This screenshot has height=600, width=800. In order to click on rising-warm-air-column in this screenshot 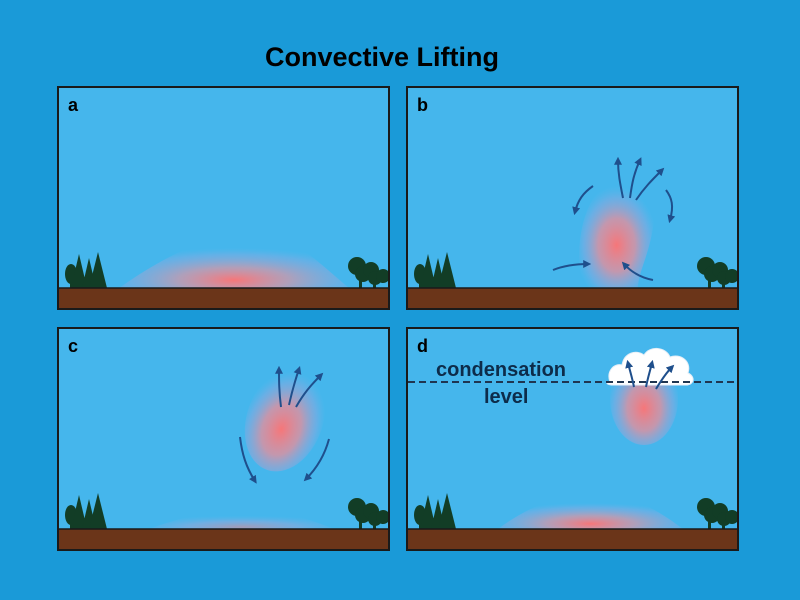, I will do `click(616, 234)`.